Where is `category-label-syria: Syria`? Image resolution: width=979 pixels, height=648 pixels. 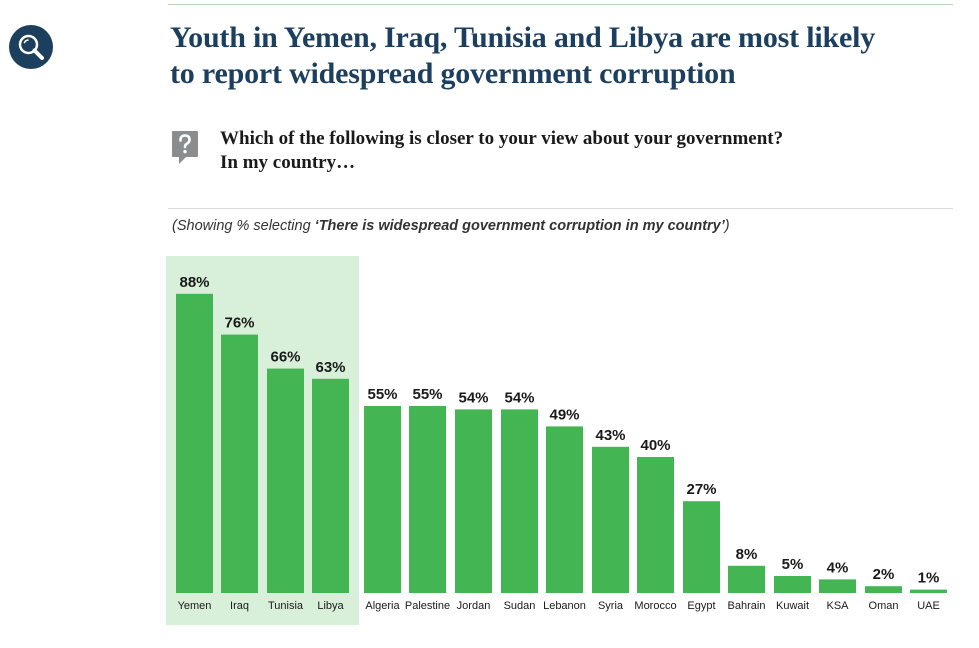 category-label-syria: Syria is located at coordinates (611, 606).